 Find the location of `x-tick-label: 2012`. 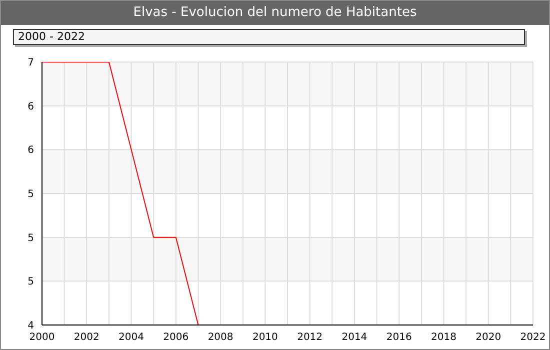

x-tick-label: 2012 is located at coordinates (310, 338).